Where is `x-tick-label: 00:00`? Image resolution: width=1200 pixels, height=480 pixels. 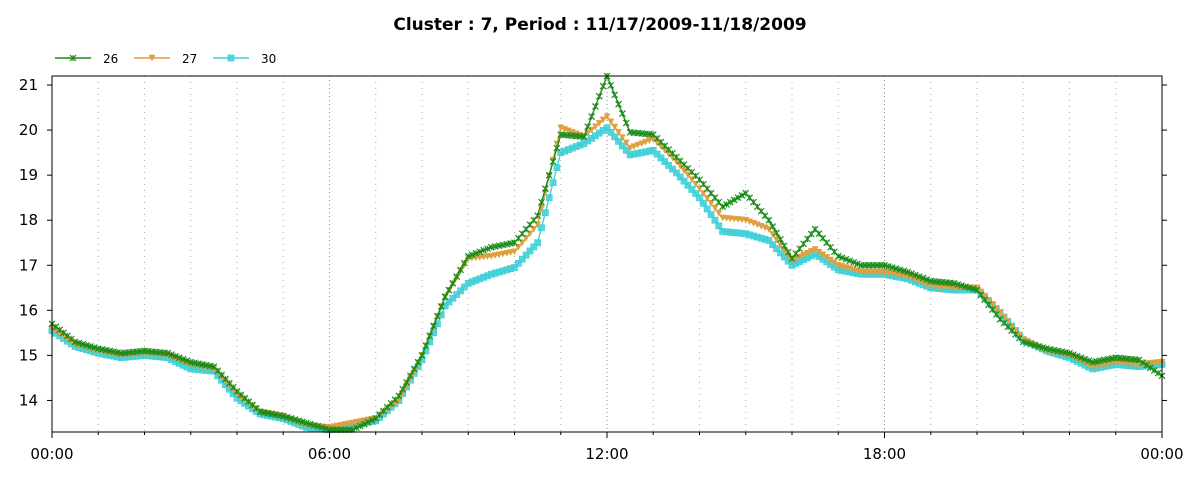
x-tick-label: 00:00 is located at coordinates (1161, 454).